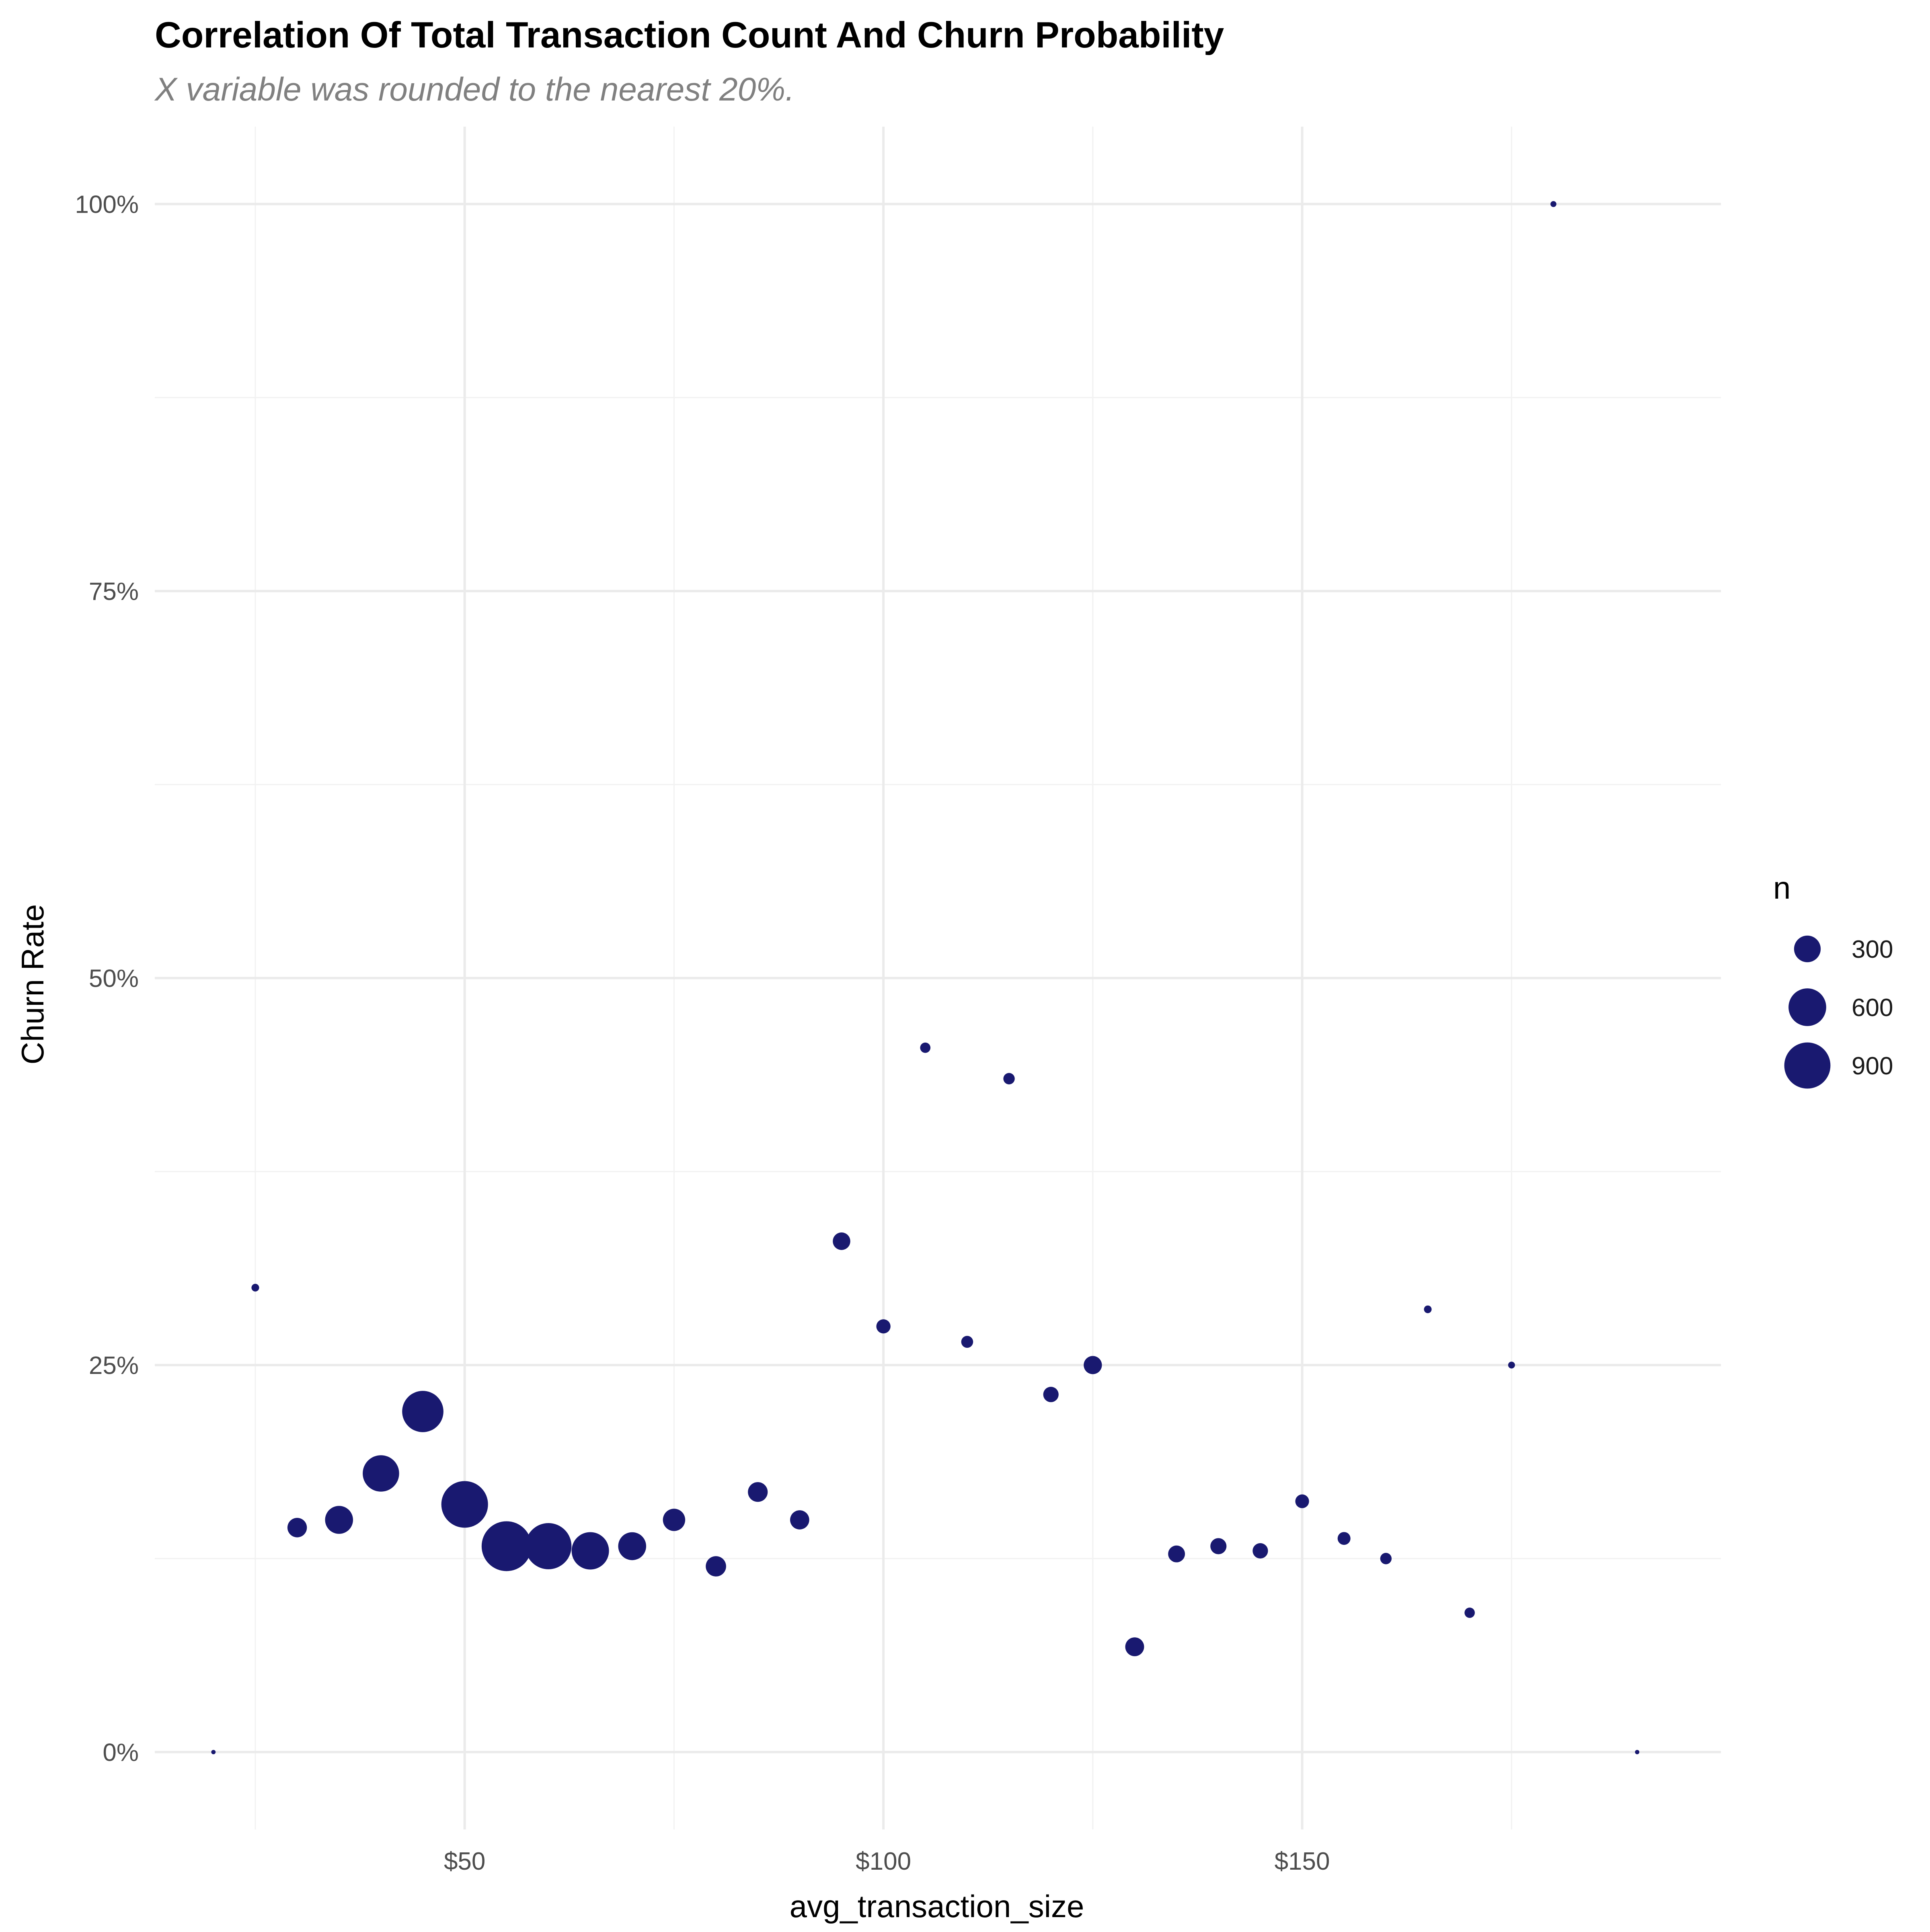  Describe the element at coordinates (114, 1366) in the screenshot. I see `y-tick-label: 25%` at that location.